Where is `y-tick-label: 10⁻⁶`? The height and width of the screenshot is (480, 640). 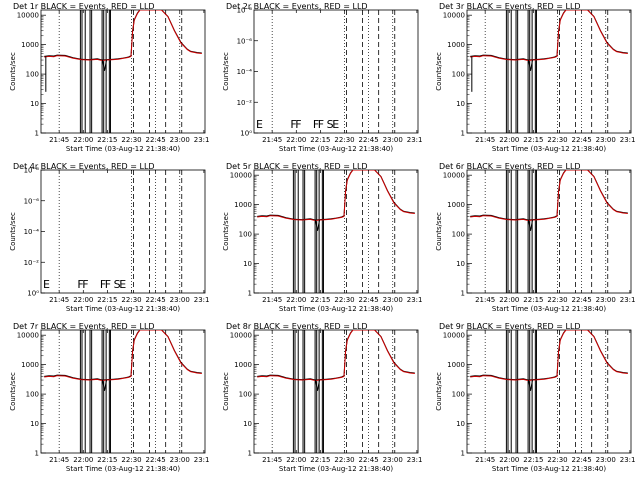
y-tick-label: 10⁻⁶ is located at coordinates (245, 41).